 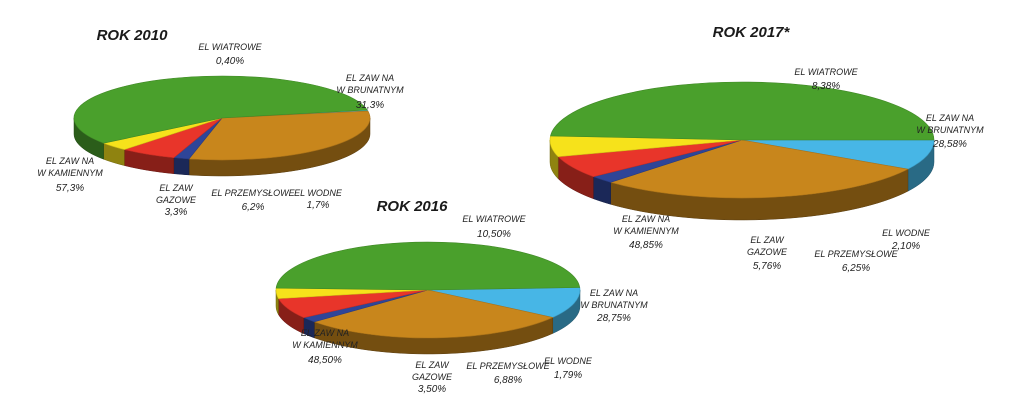 I want to click on slice-value-gaz: 3,50%, so click(x=432, y=389).